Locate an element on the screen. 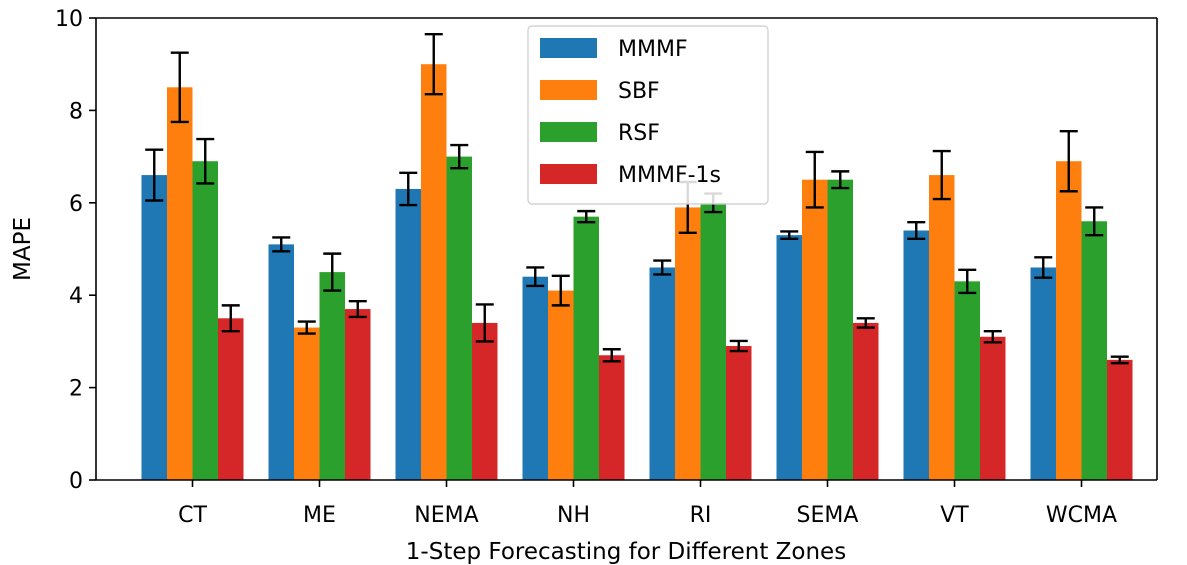 This screenshot has height=565, width=1187. bar-mmmf-vt is located at coordinates (916, 355).